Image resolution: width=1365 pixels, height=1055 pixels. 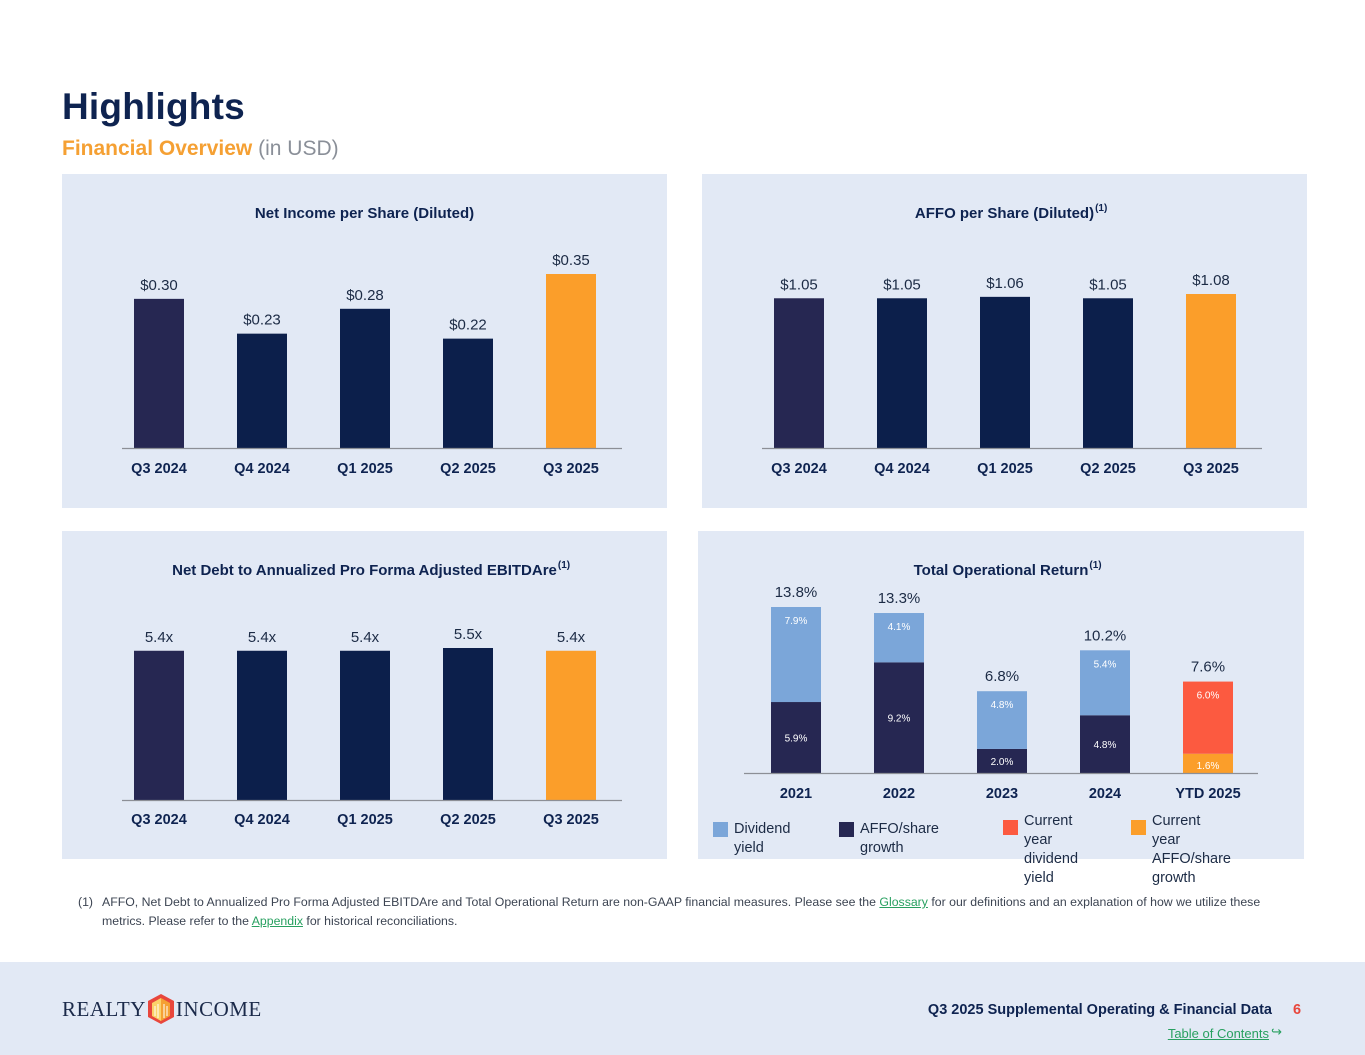 I want to click on data-label: $0.35, so click(x=571, y=260).